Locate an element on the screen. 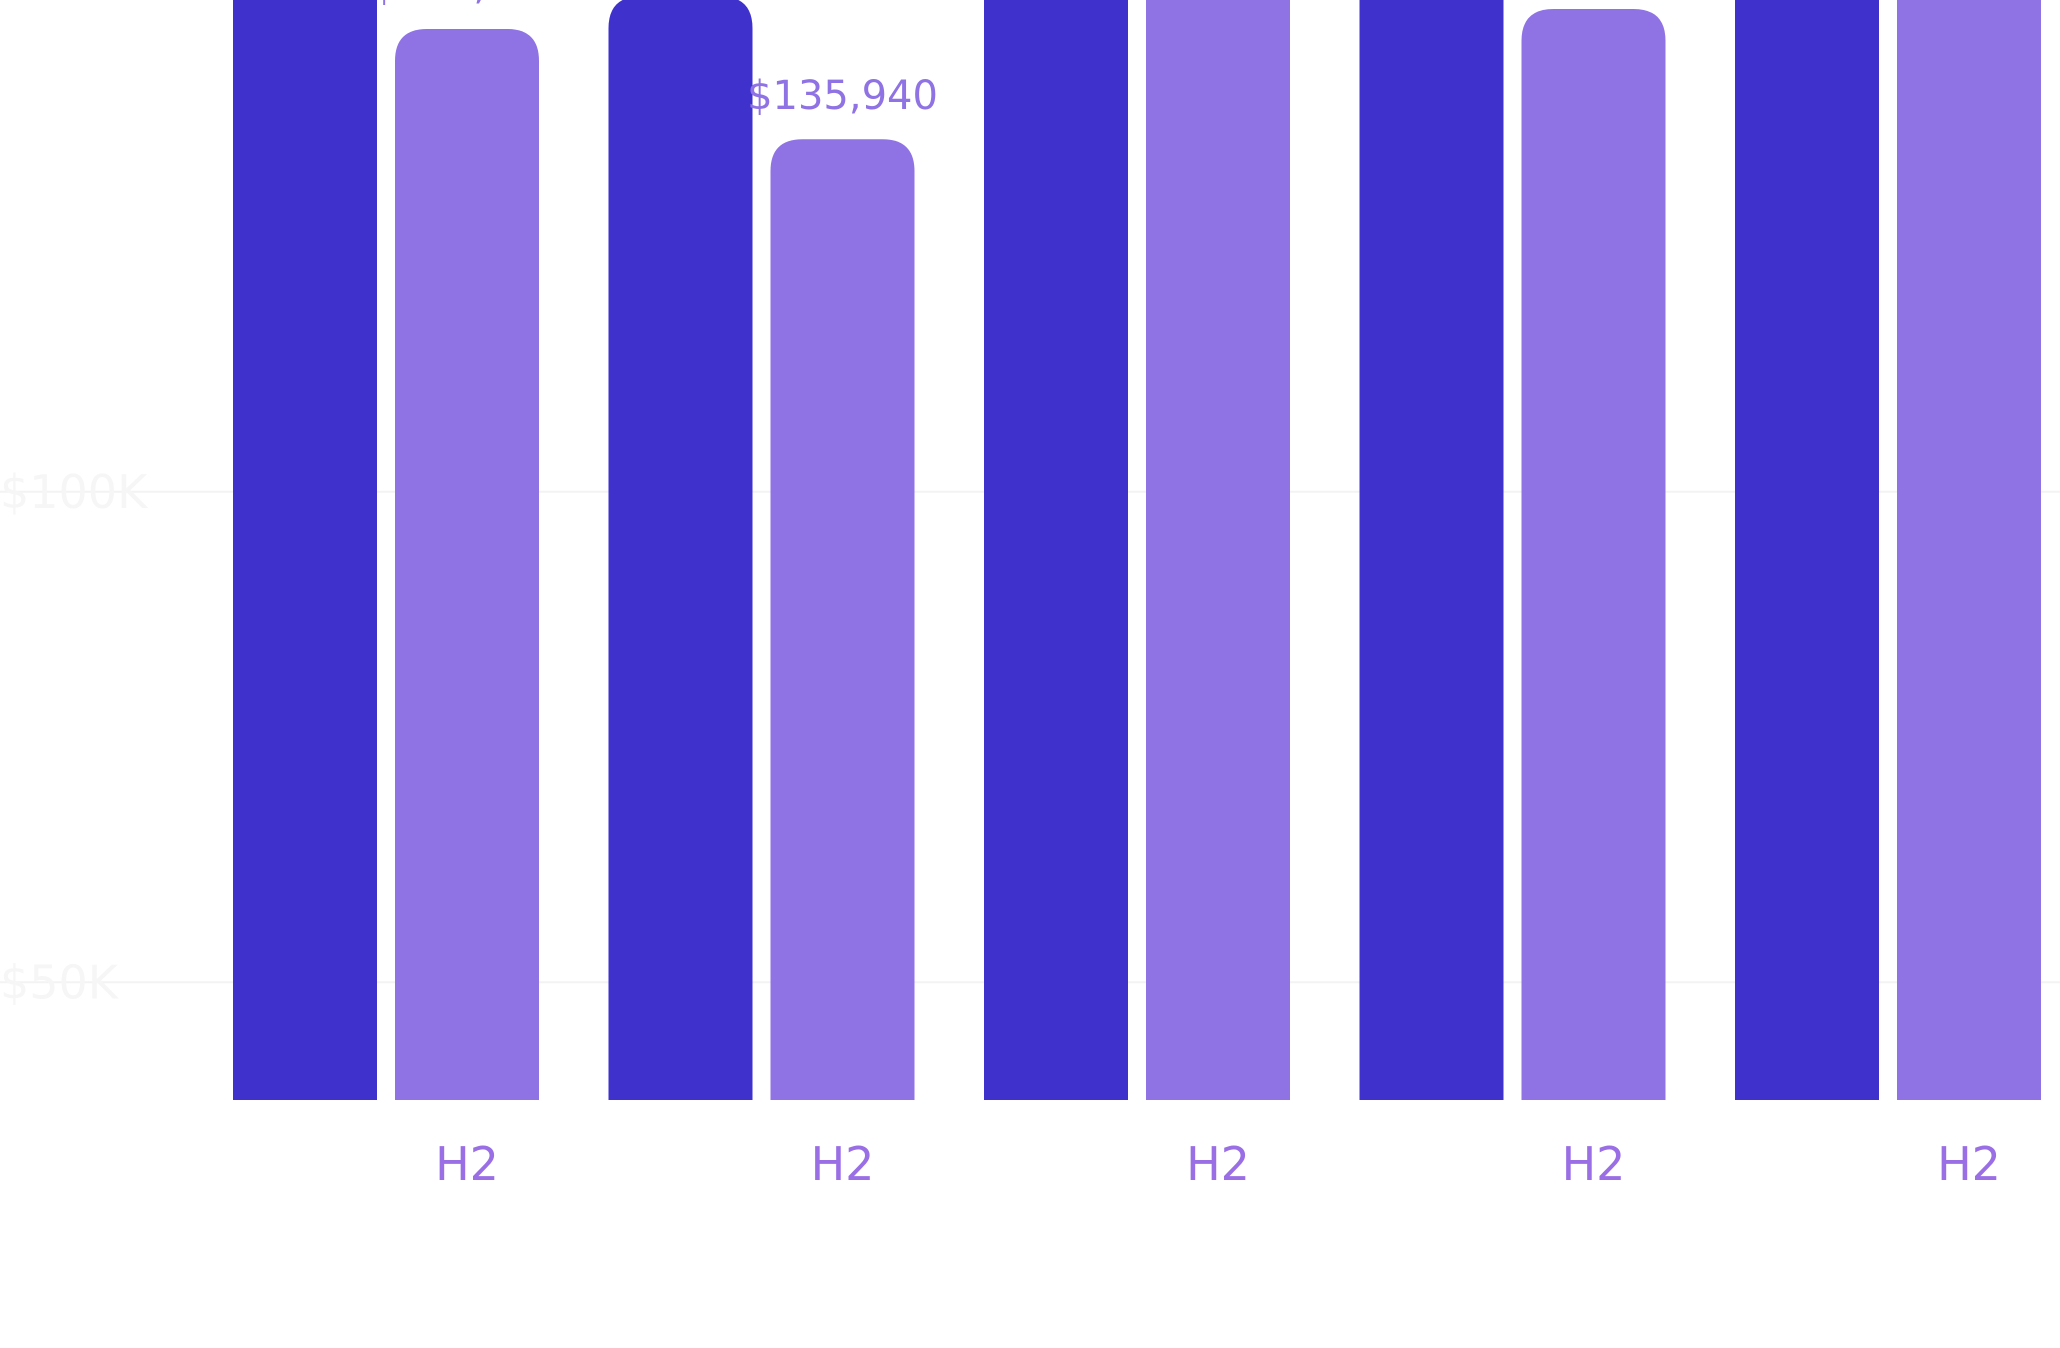 The height and width of the screenshot is (1348, 2060). data-labels: $147,177$135,940$159,487$149,214$172,297 is located at coordinates (655, 59).